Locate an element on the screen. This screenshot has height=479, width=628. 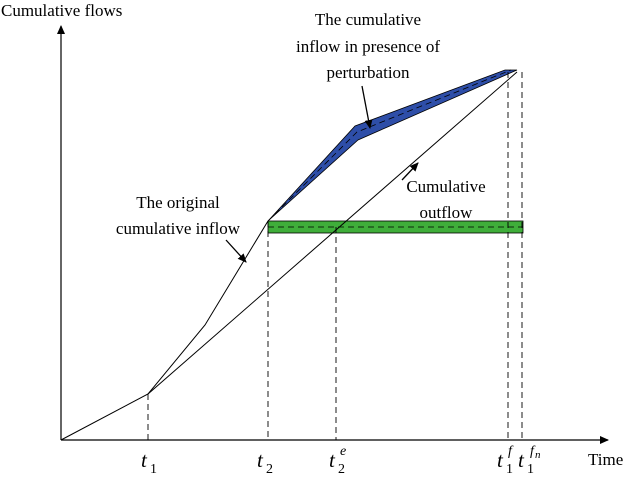
outflow-annotation: Cumulative outflow is located at coordinates (445, 199).